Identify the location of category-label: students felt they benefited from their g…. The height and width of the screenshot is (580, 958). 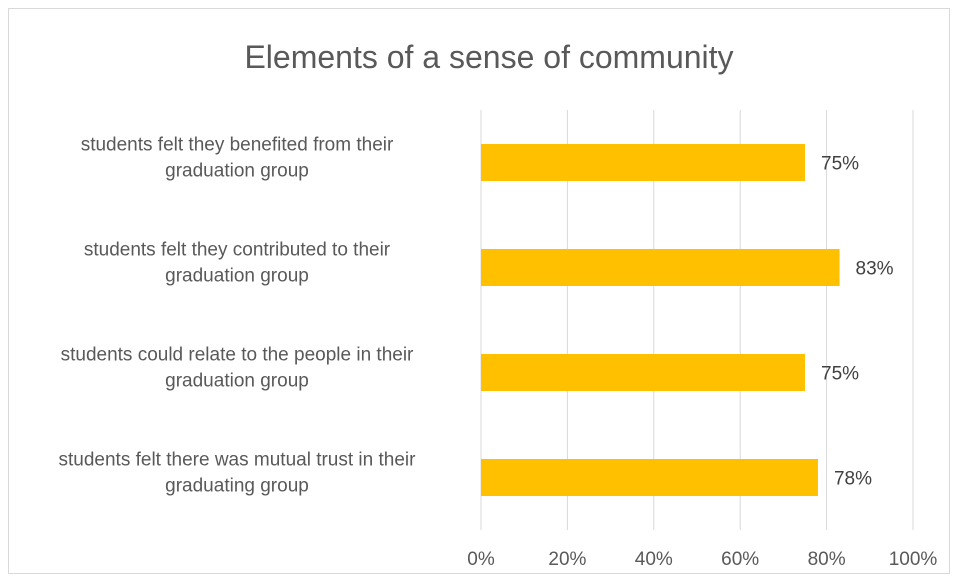
(237, 158).